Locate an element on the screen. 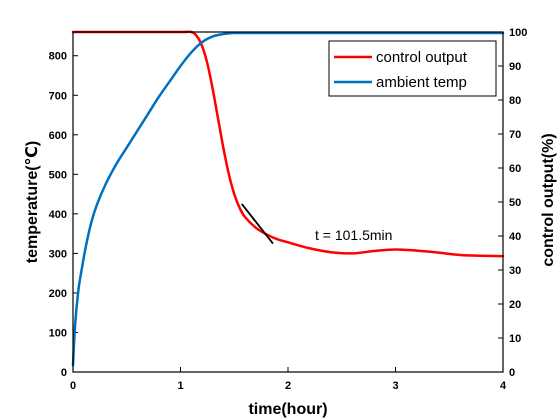 This screenshot has height=420, width=560. y-left-tick-label: 500 is located at coordinates (58, 175).